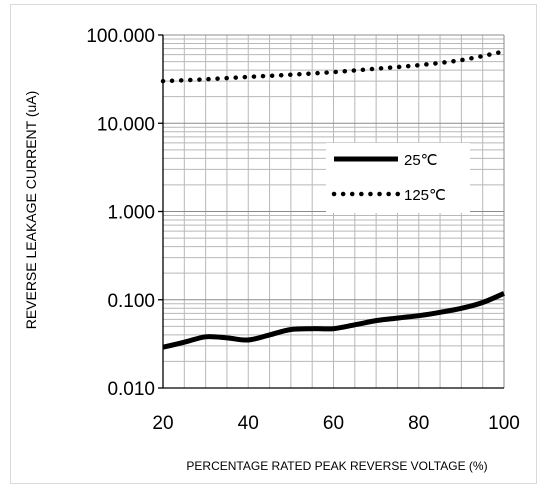 The height and width of the screenshot is (484, 547). What do you see at coordinates (131, 213) in the screenshot?
I see `y-tick-label: 1.000` at bounding box center [131, 213].